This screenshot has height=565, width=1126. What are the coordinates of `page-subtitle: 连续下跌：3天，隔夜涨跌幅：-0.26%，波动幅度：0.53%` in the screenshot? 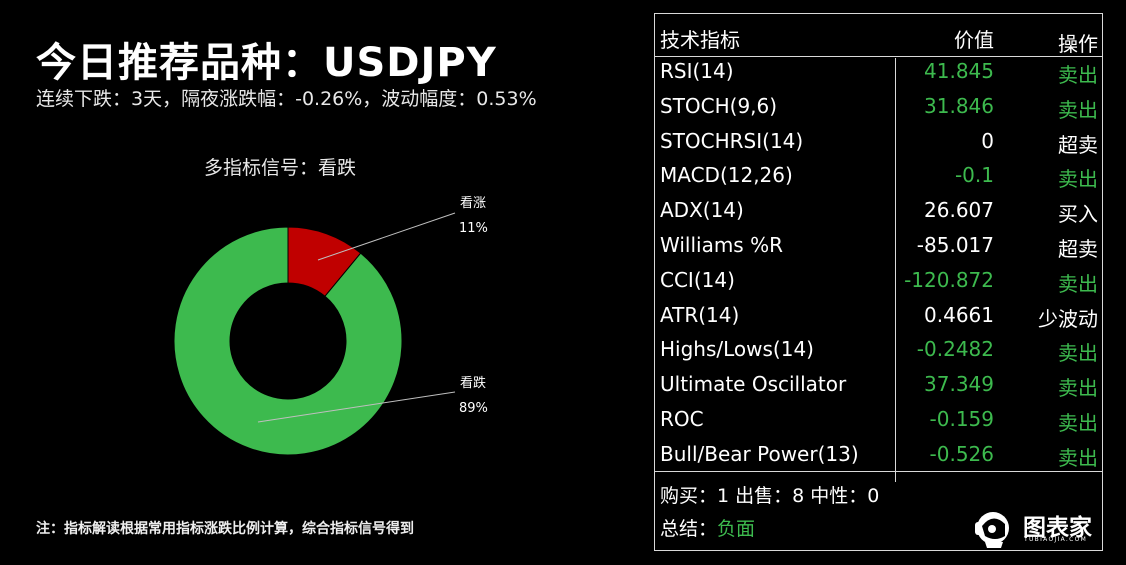 It's located at (286, 99).